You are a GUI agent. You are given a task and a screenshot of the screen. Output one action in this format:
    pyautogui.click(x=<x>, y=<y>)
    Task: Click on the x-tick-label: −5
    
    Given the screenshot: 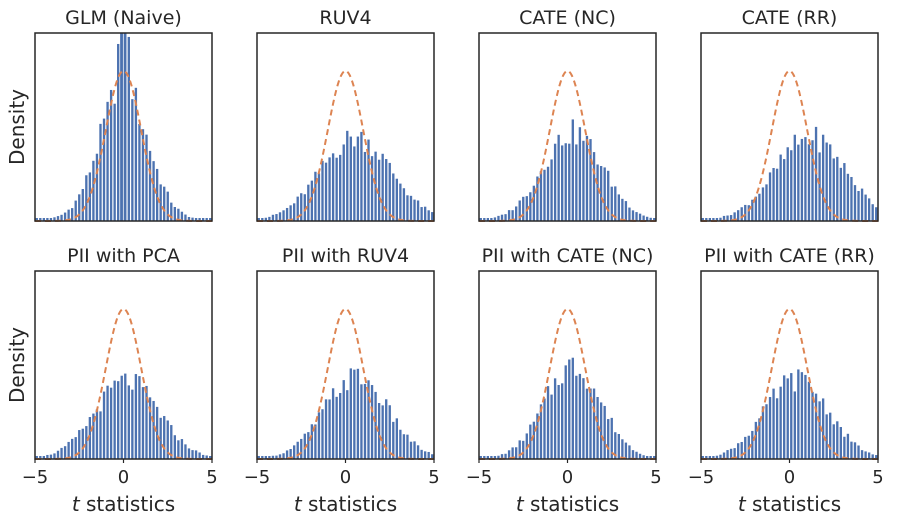 What is the action you would take?
    pyautogui.click(x=701, y=477)
    